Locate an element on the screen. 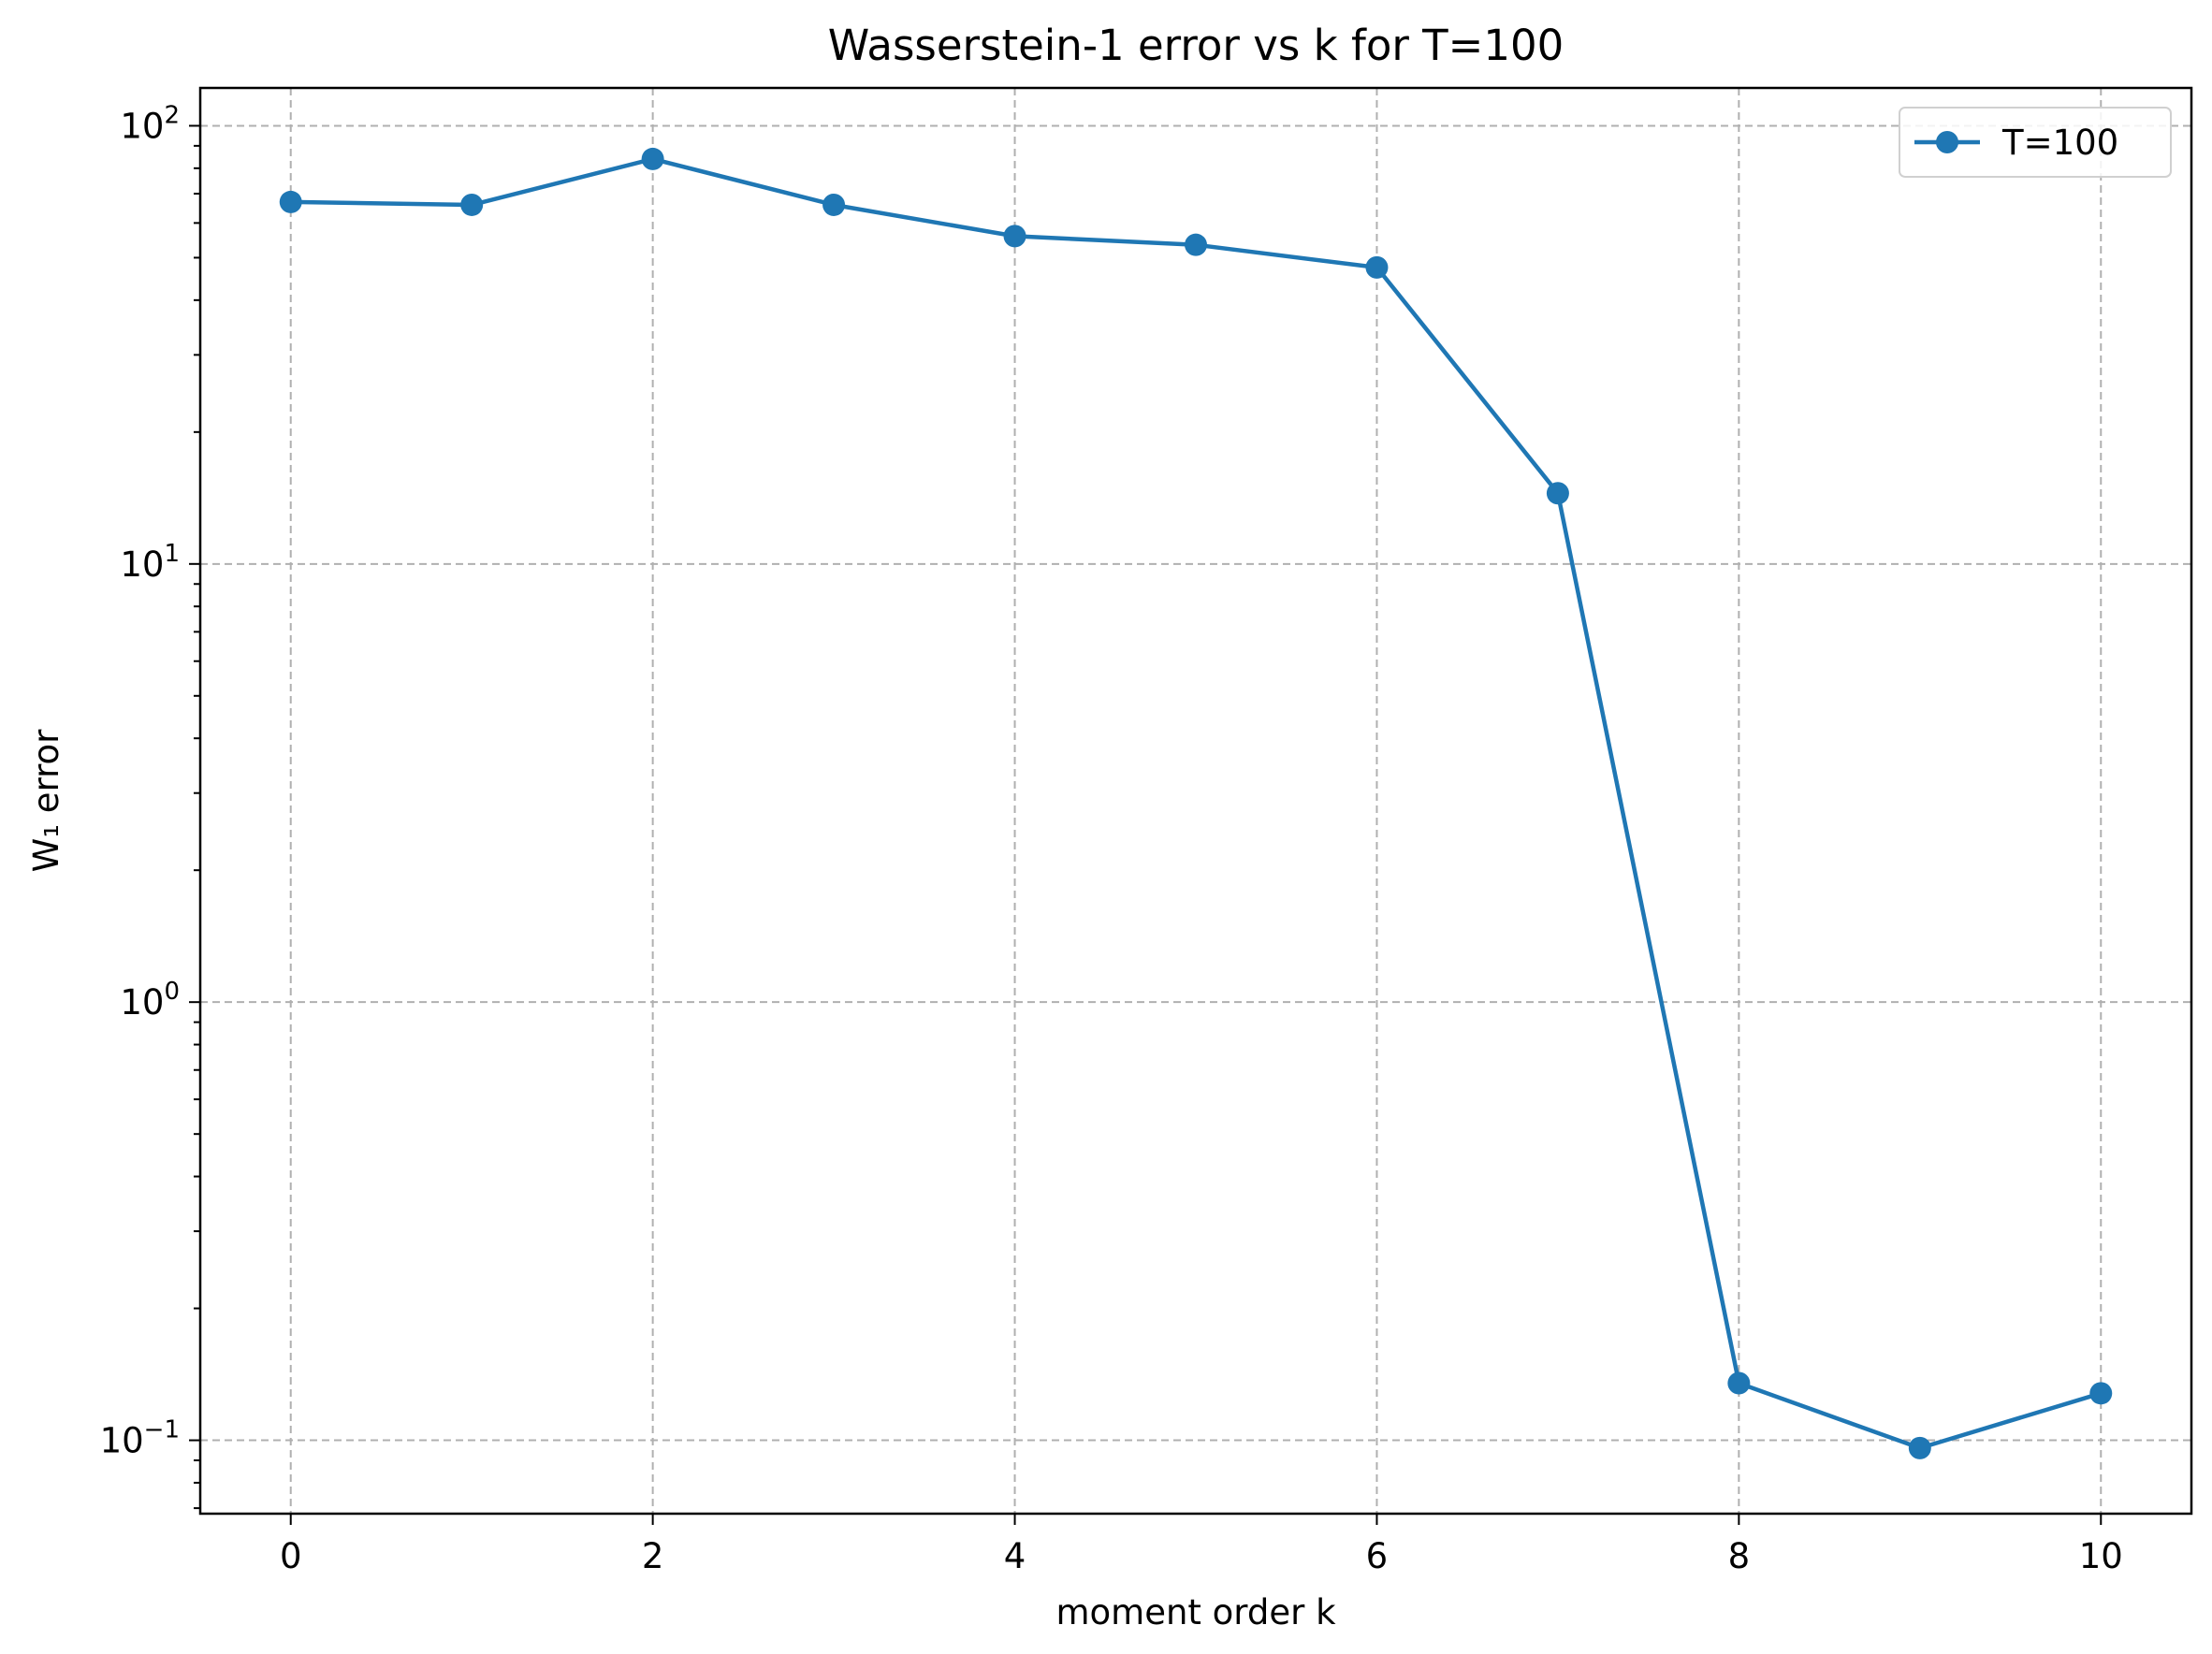  y-tick-label: 10² is located at coordinates (150, 123).